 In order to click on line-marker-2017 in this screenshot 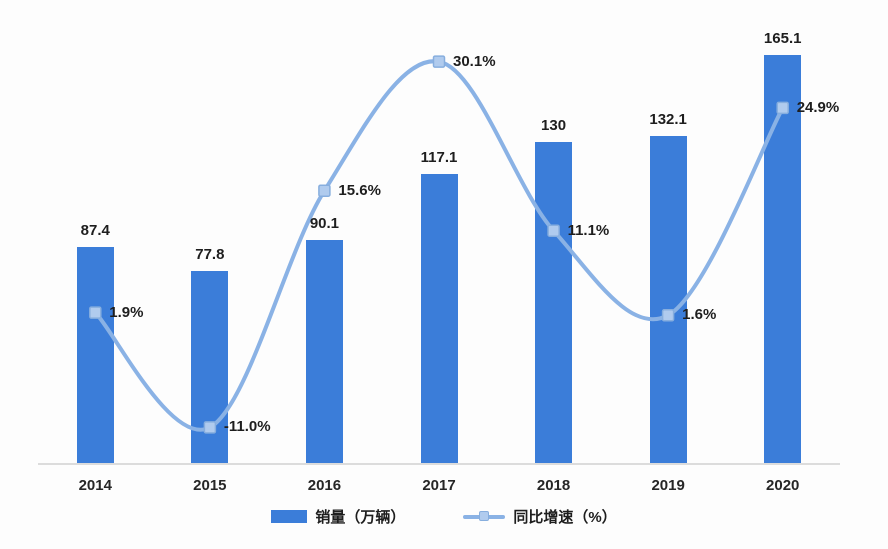, I will do `click(439, 61)`.